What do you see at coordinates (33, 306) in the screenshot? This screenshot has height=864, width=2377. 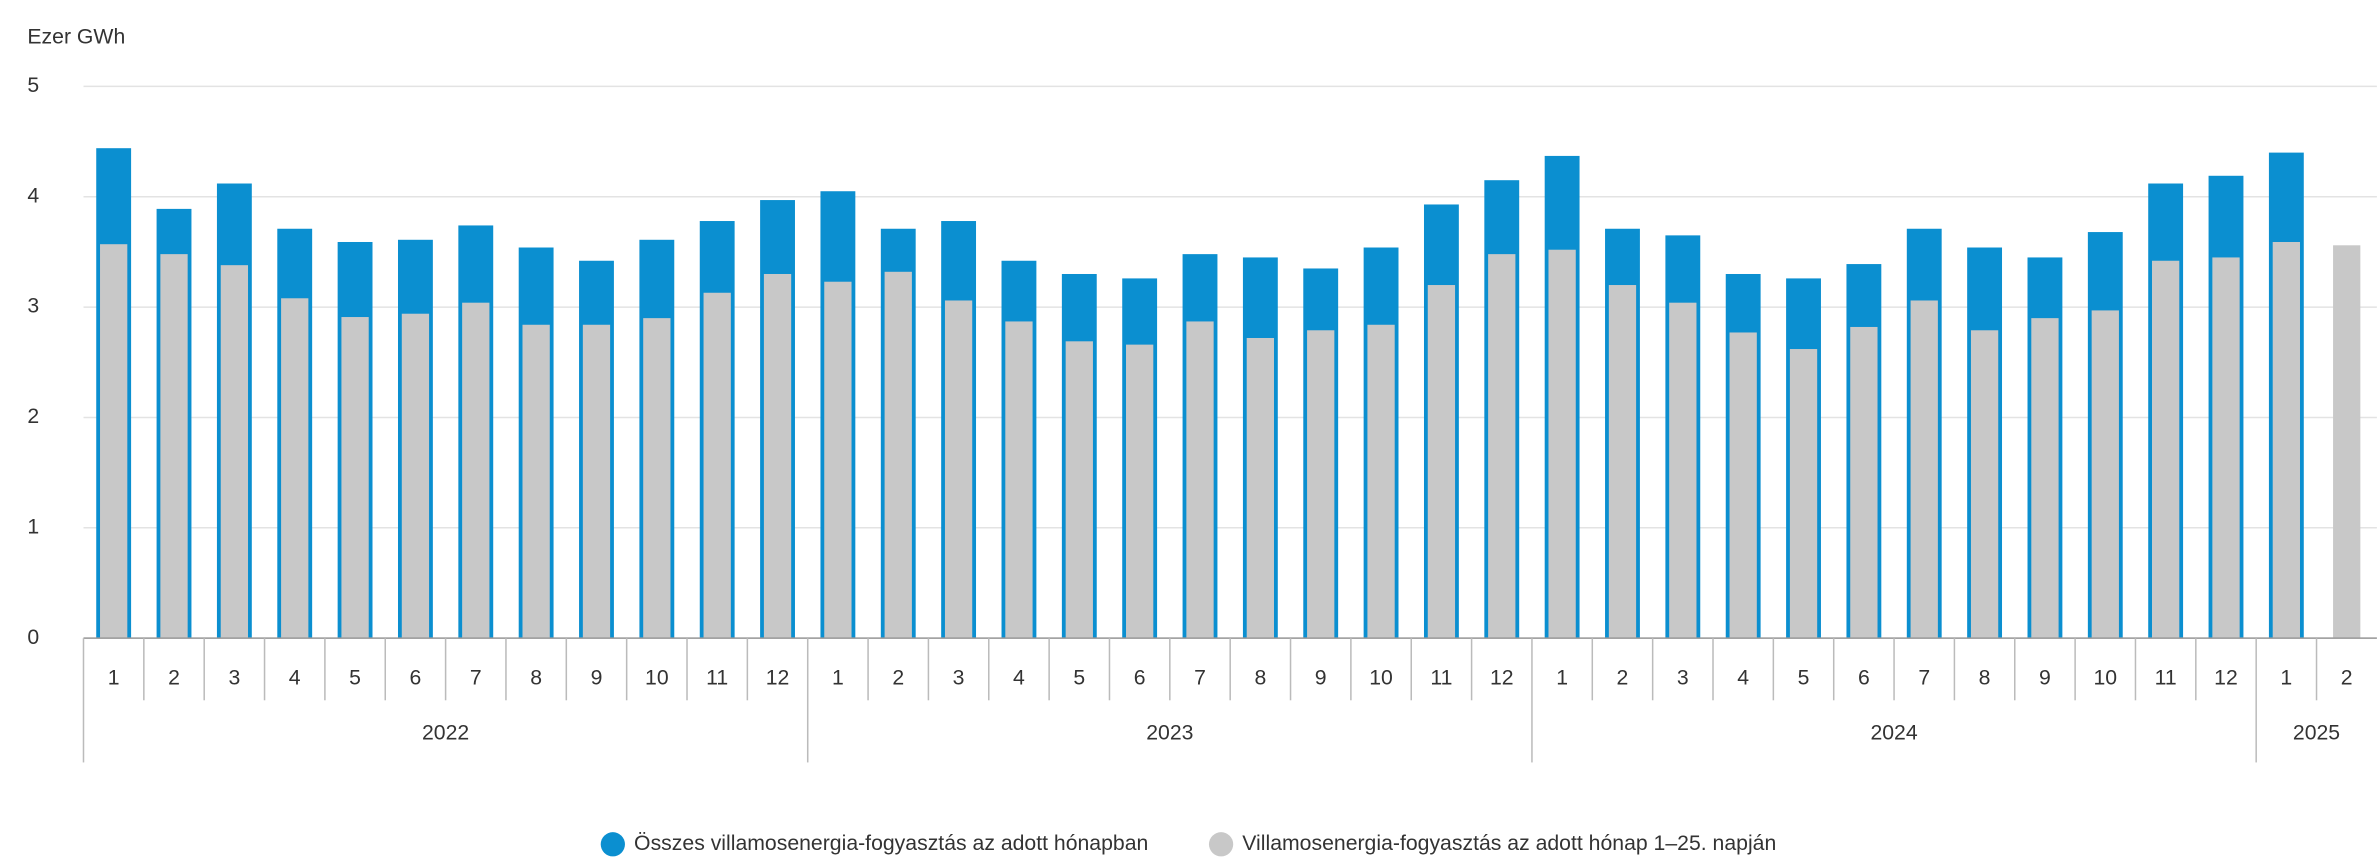 I see `y-tick-label: 3` at bounding box center [33, 306].